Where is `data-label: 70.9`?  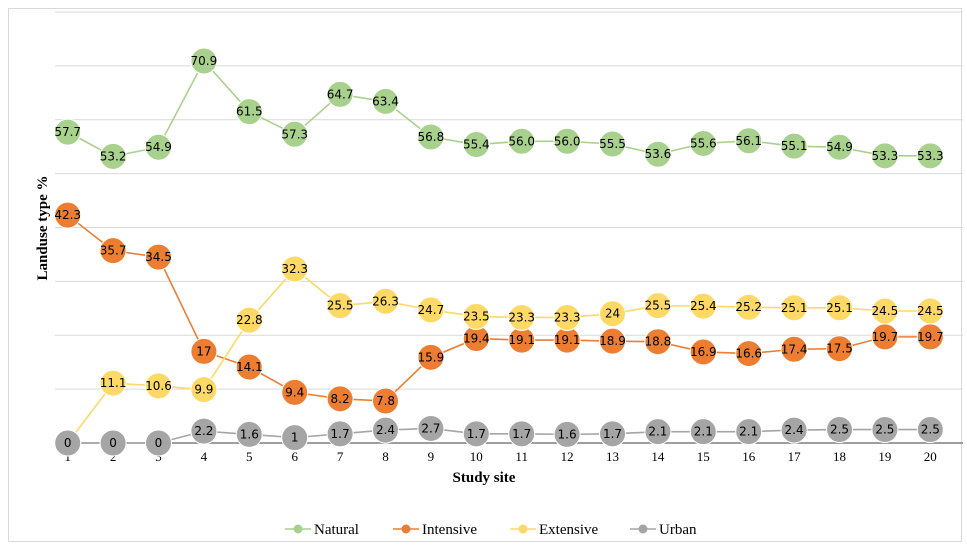
data-label: 70.9 is located at coordinates (204, 61).